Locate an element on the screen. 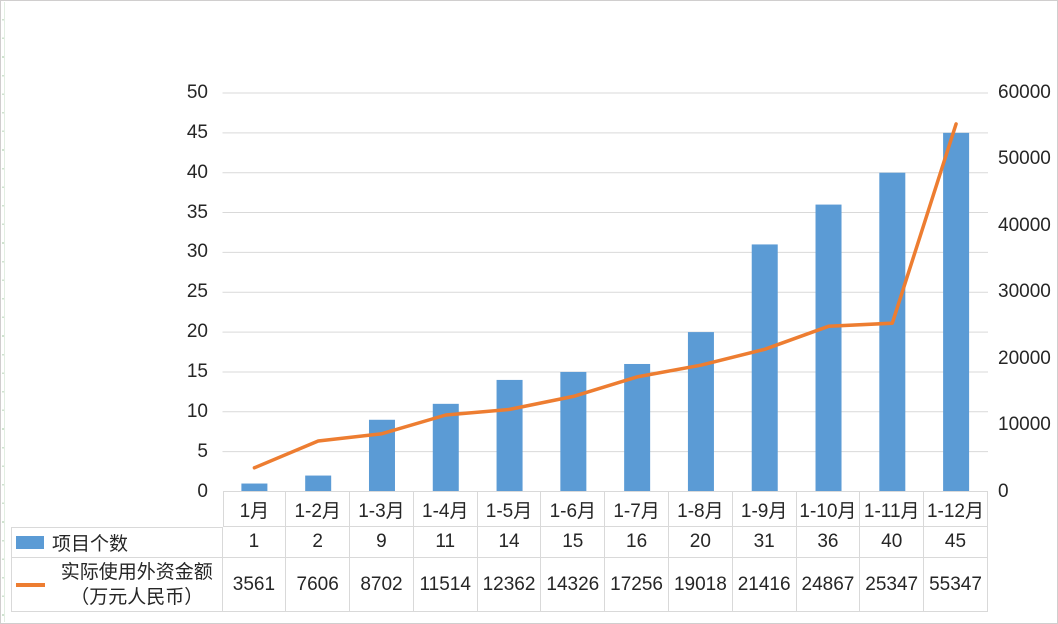 The height and width of the screenshot is (624, 1058). value-cell: 12362 is located at coordinates (509, 585).